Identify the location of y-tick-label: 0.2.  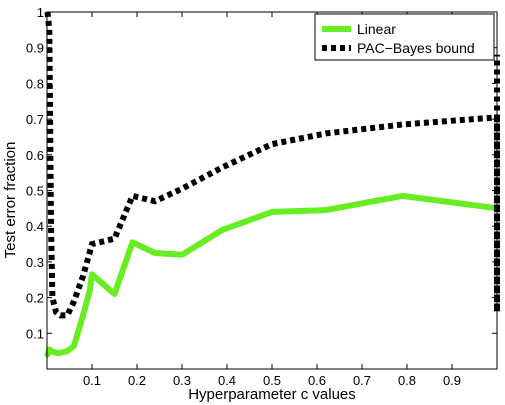
(35, 298).